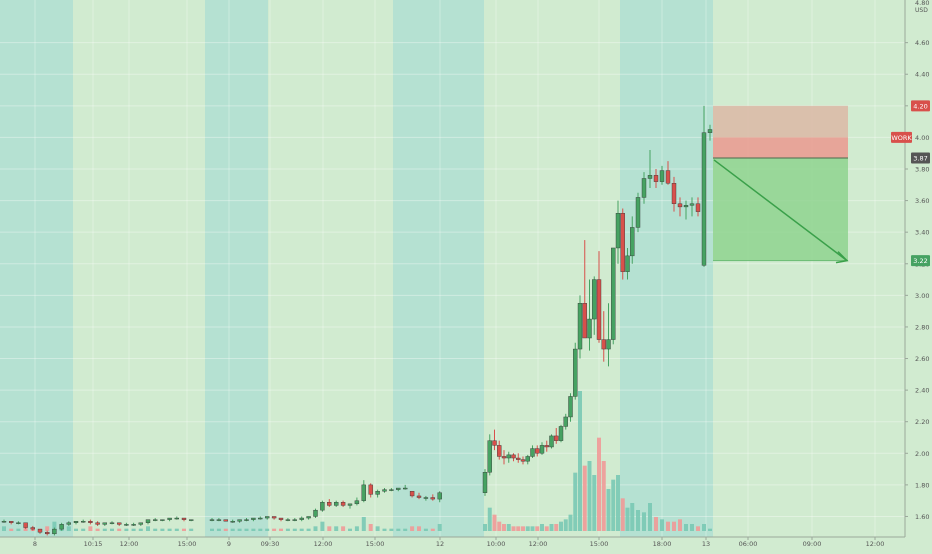 This screenshot has width=932, height=554. What do you see at coordinates (922, 422) in the screenshot?
I see `price-tick-label-12: 2.20` at bounding box center [922, 422].